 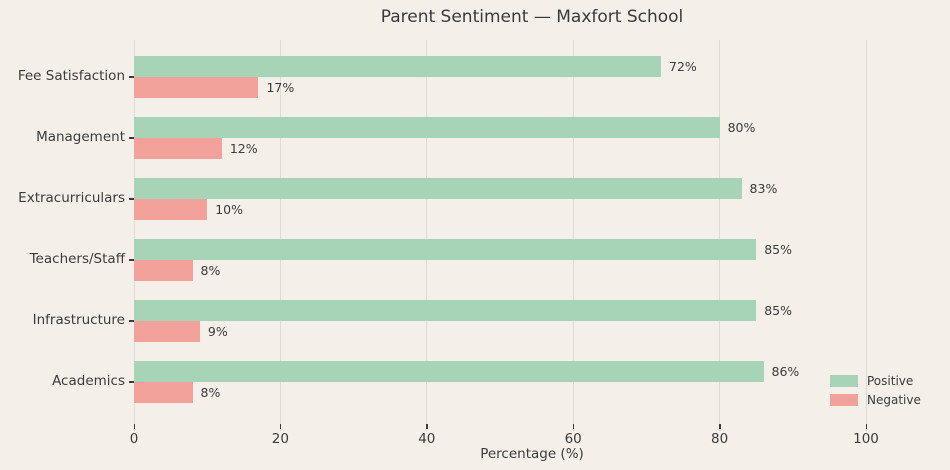 I want to click on bar-value-label: 86%, so click(x=785, y=371).